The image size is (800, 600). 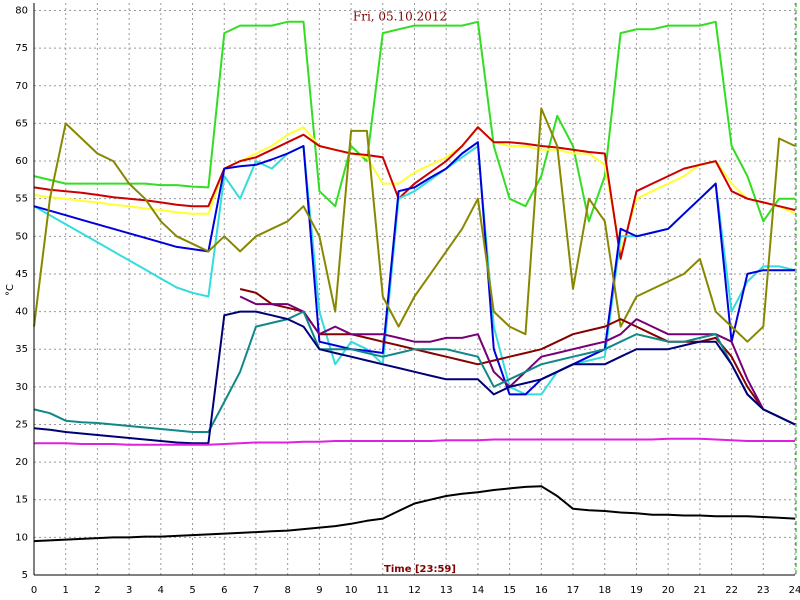 I want to click on x-tick-label: 13, so click(x=446, y=590).